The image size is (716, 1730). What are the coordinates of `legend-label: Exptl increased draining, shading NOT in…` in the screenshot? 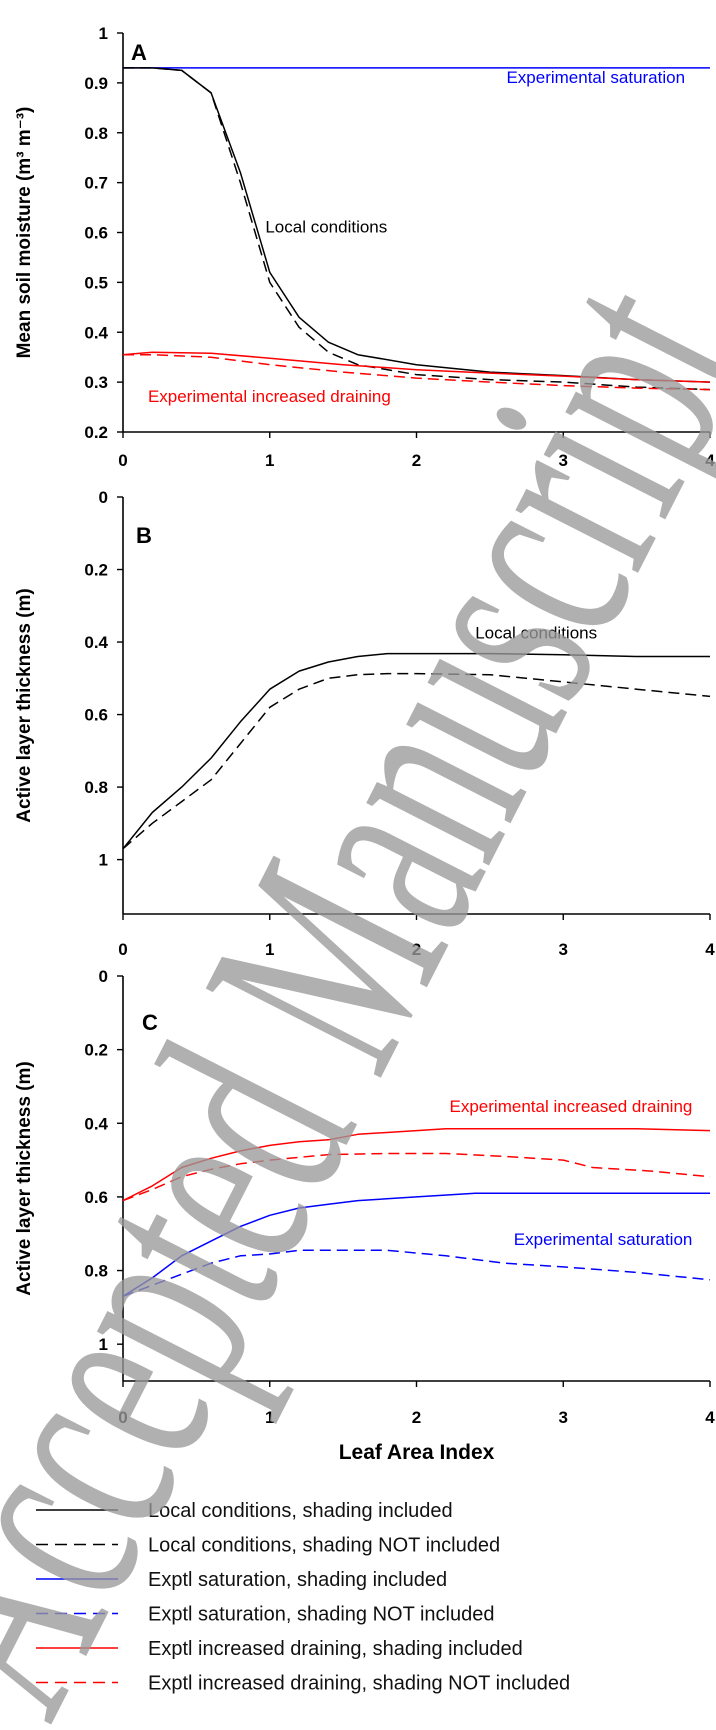 It's located at (359, 1684).